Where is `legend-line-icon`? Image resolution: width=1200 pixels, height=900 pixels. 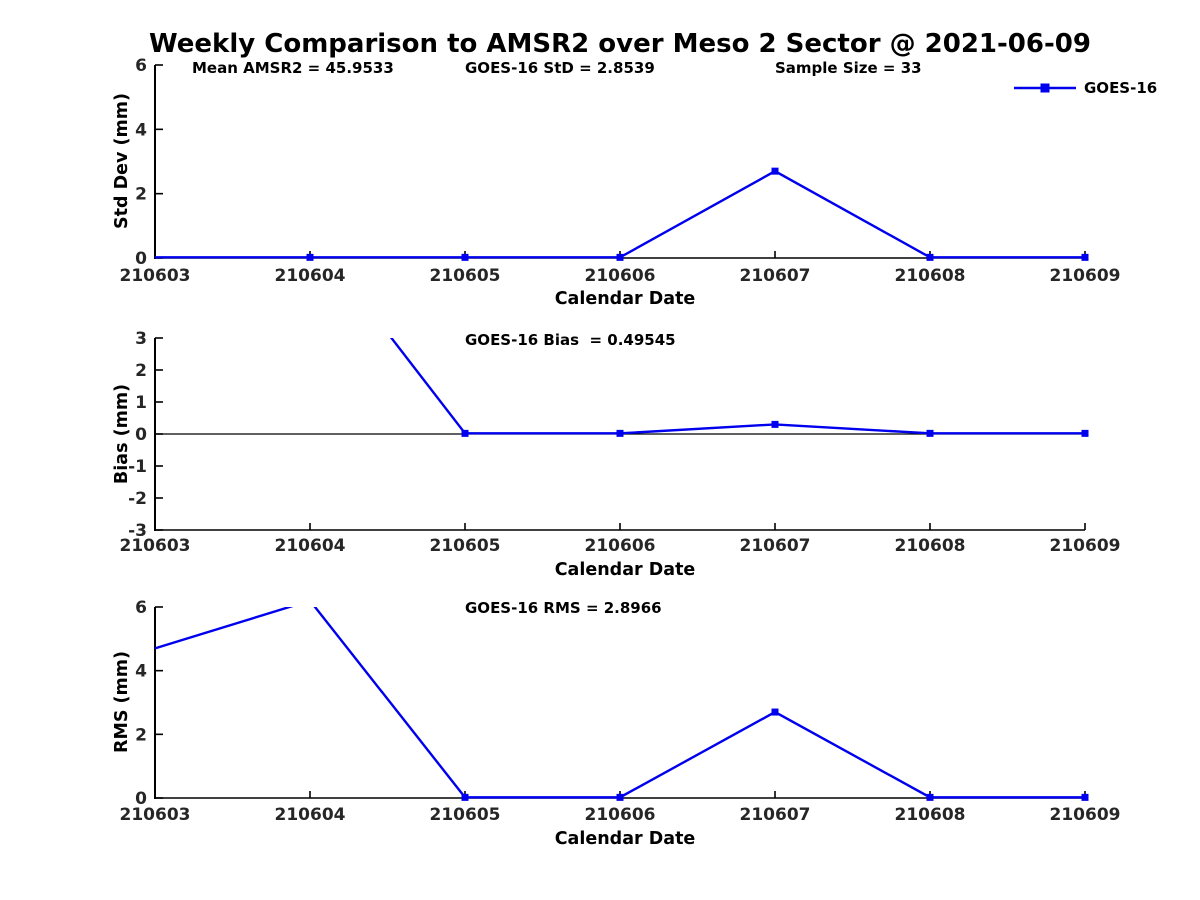 legend-line-icon is located at coordinates (1045, 88).